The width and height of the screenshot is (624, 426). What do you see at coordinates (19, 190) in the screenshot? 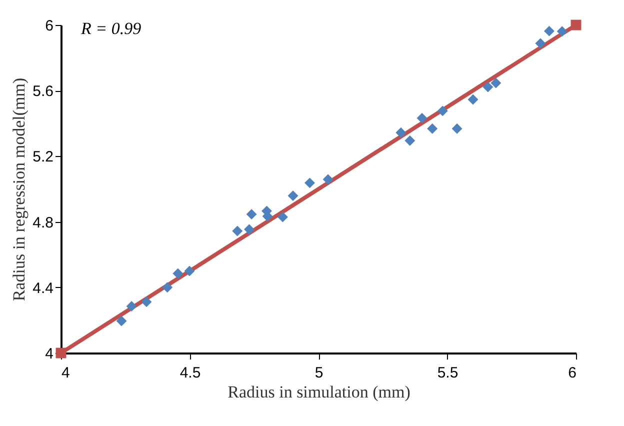
I see `y-axis-title: Radius in regression model(mm)` at bounding box center [19, 190].